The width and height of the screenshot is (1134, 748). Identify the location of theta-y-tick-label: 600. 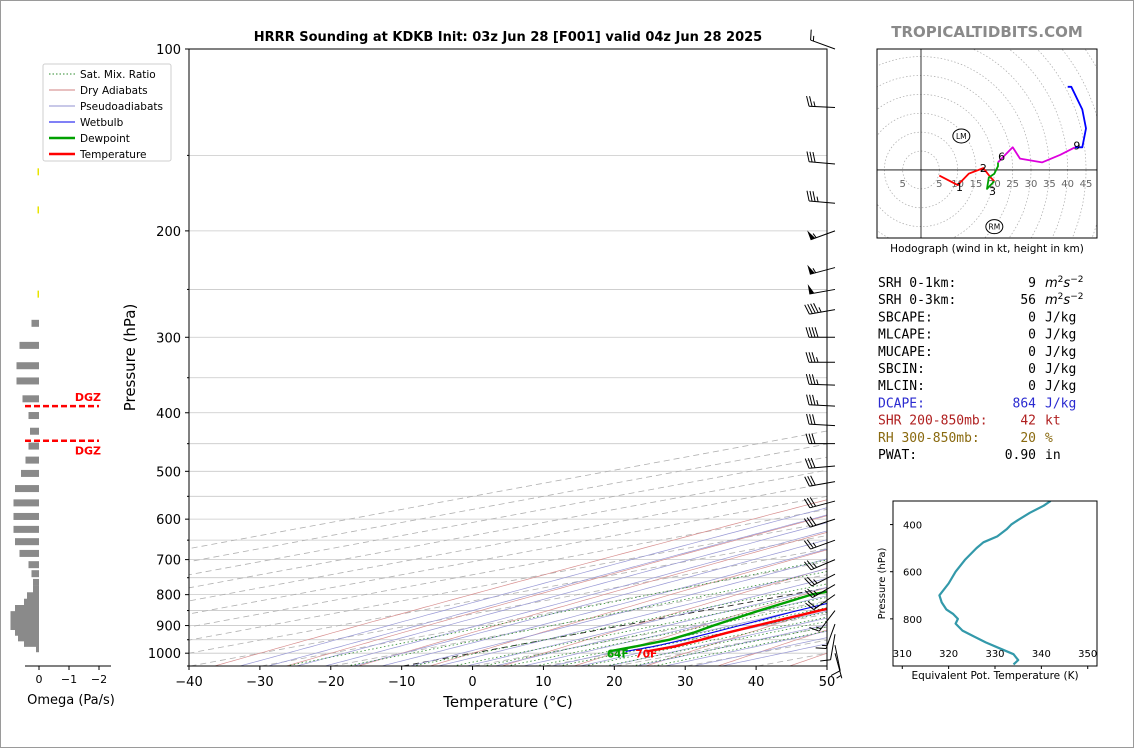
(912, 573).